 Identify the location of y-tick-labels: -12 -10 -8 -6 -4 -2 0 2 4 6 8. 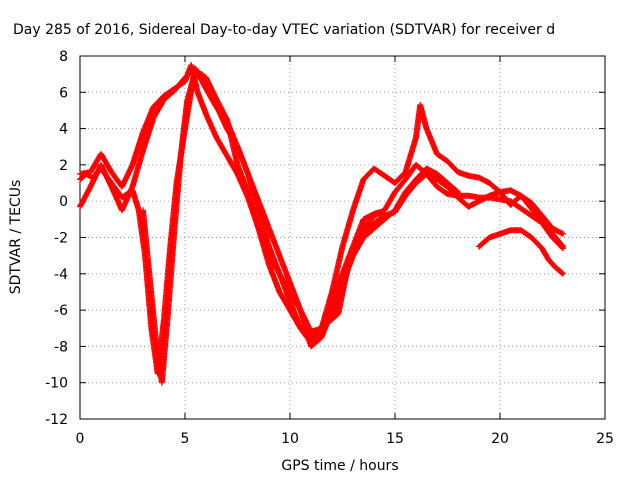
(56, 238).